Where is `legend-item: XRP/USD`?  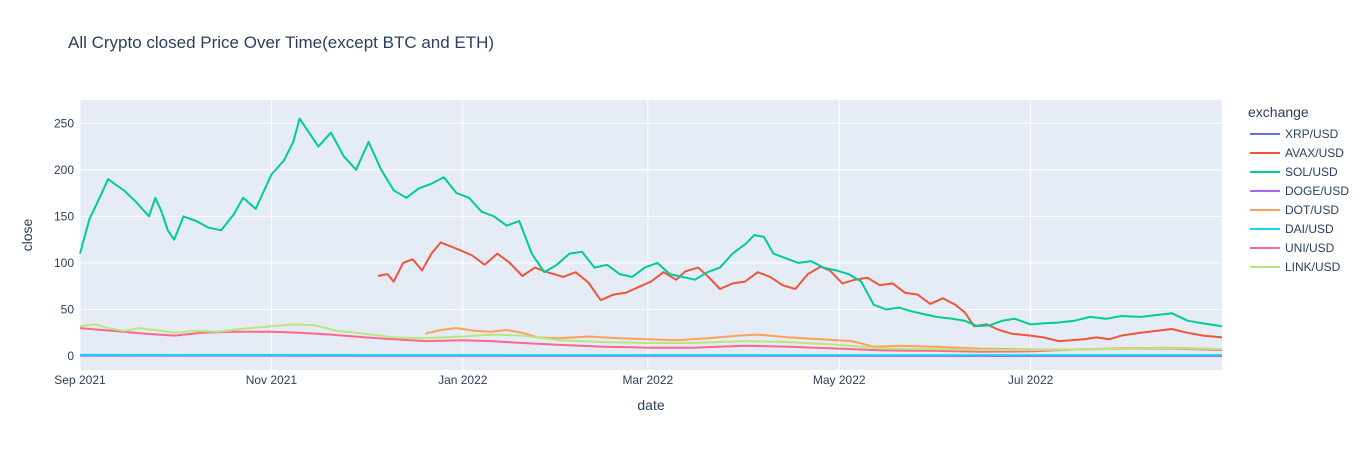 legend-item: XRP/USD is located at coordinates (1298, 133).